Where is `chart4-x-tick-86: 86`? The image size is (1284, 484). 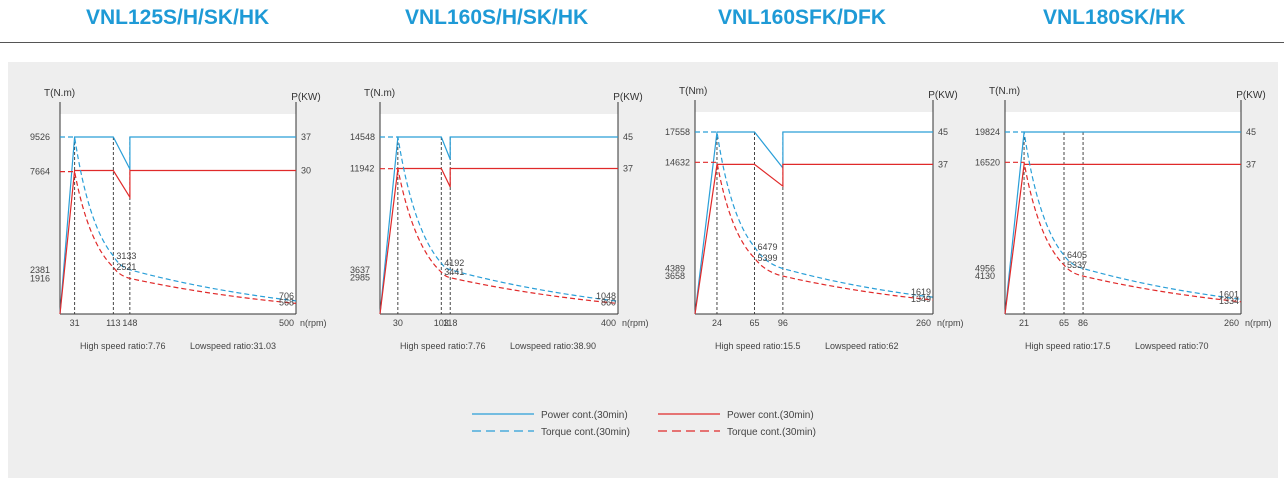
chart4-x-tick-86: 86 is located at coordinates (1083, 323).